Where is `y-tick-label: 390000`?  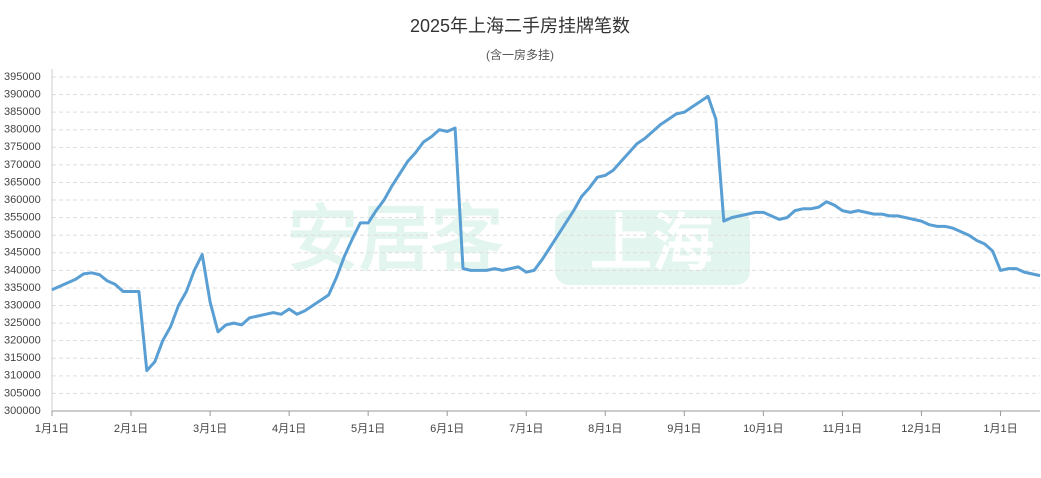
y-tick-label: 390000 is located at coordinates (22, 94).